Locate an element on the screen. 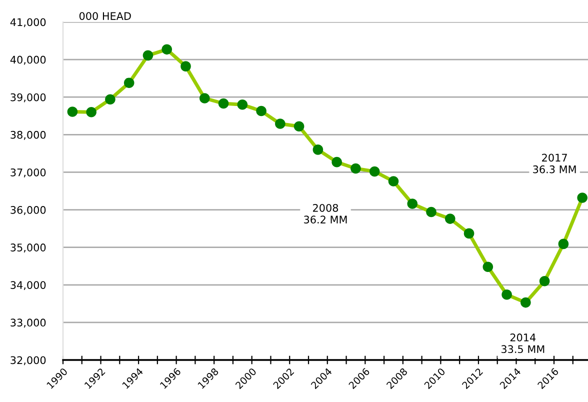 The image size is (588, 402). y-tick-label: 36,000 is located at coordinates (28, 210).